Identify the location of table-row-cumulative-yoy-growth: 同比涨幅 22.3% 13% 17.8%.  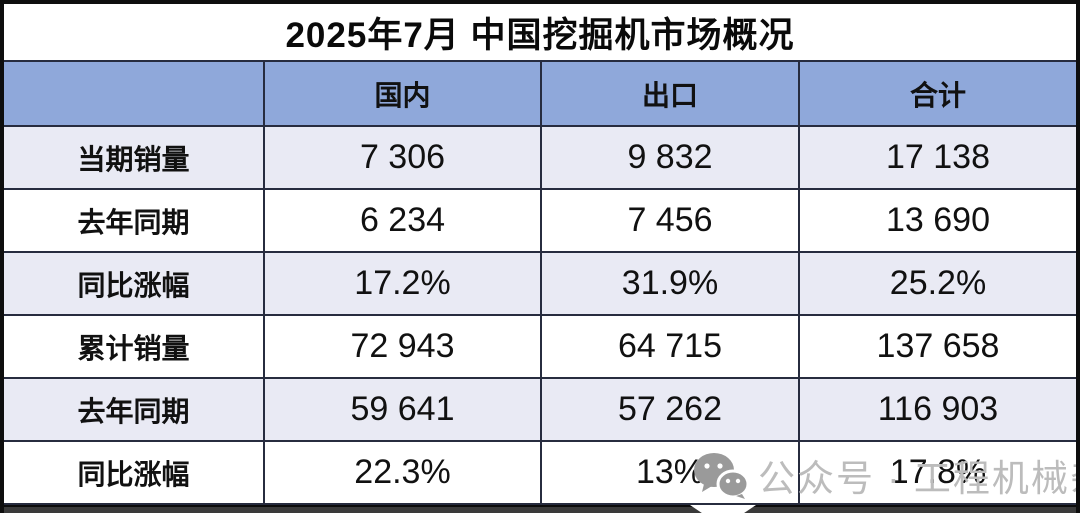
(540, 473).